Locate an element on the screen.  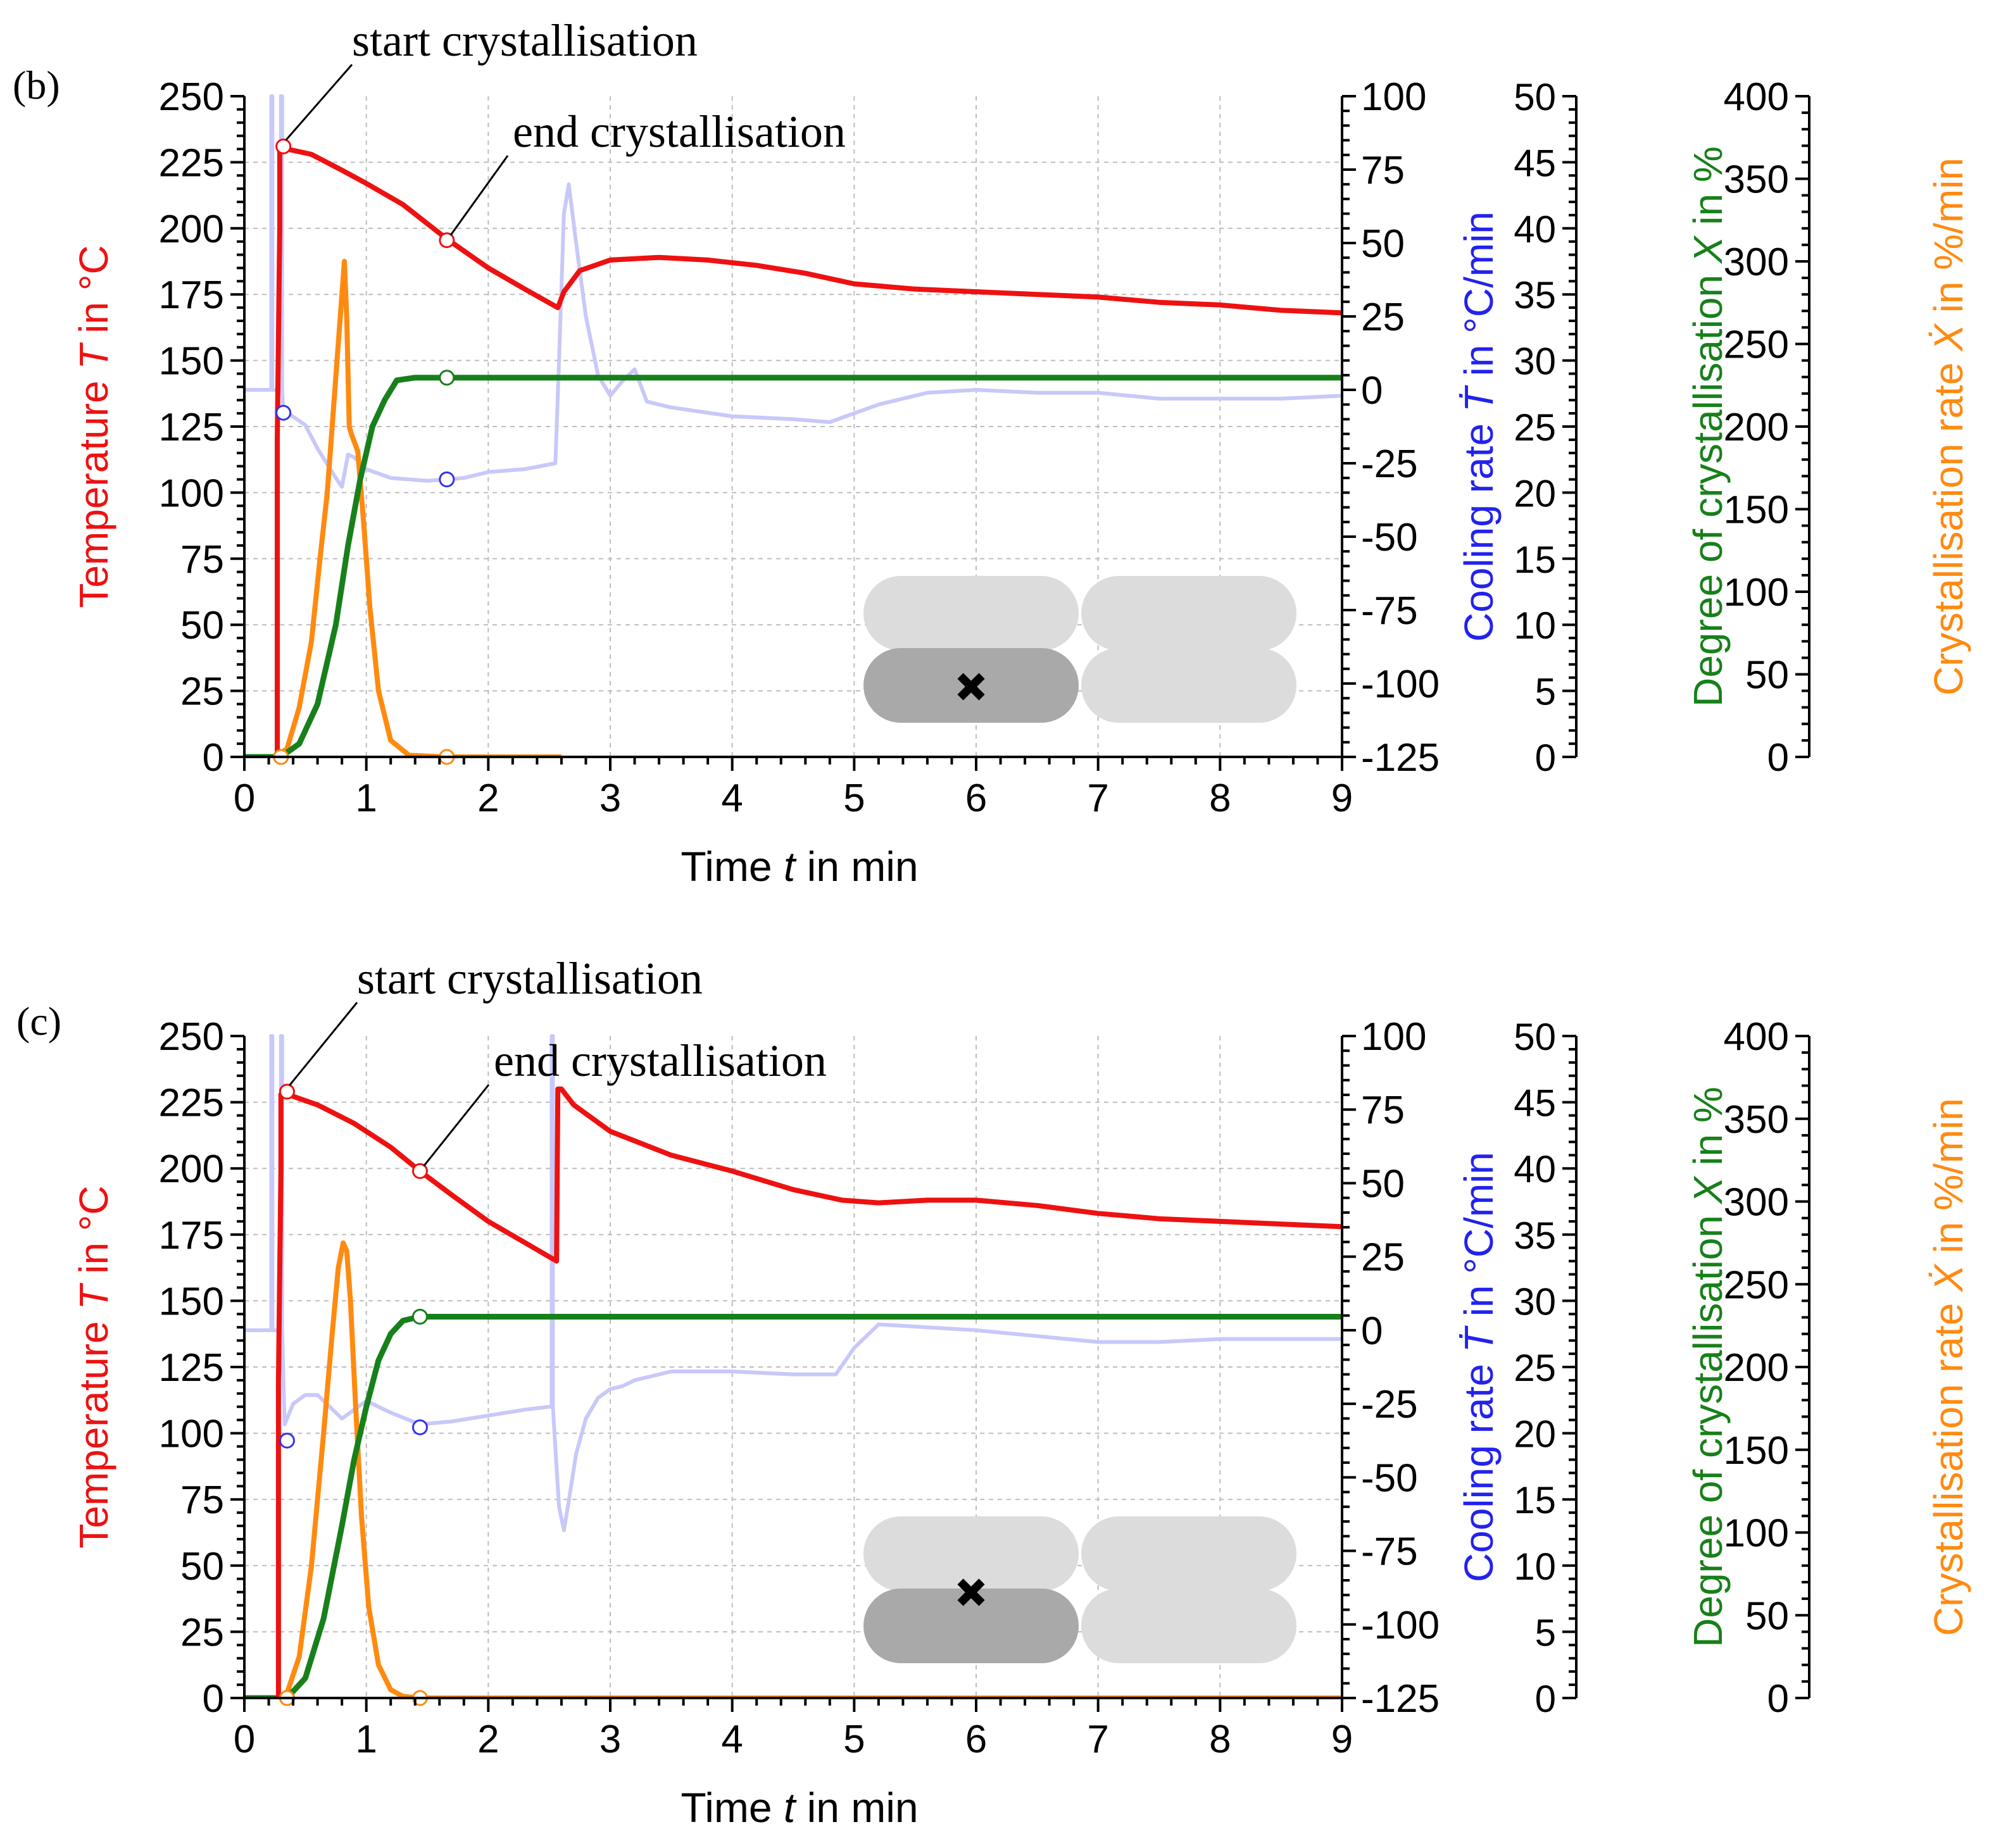
y-tick-label-degree: 0 is located at coordinates (1545, 758).